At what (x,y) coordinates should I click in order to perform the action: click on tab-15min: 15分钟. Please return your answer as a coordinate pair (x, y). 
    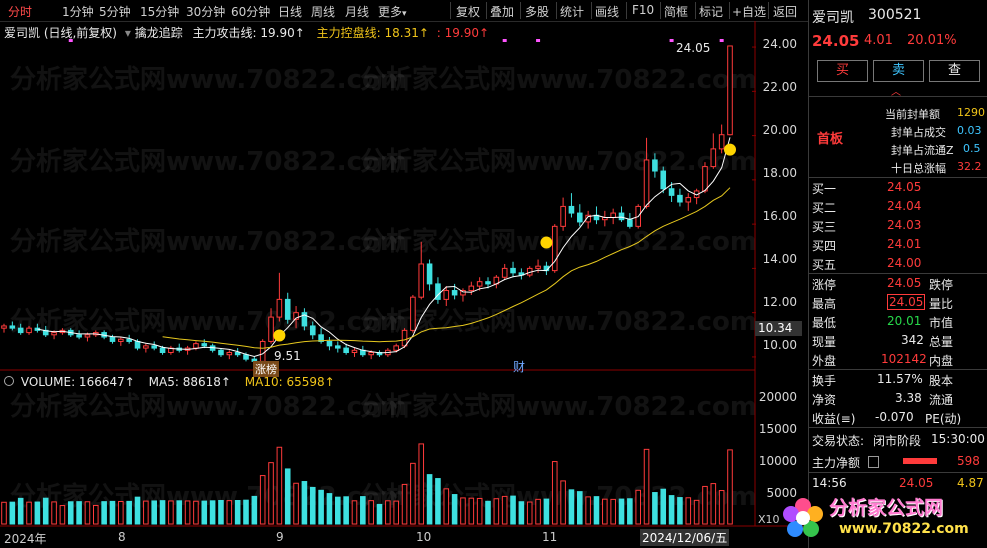
    Looking at the image, I should click on (160, 12).